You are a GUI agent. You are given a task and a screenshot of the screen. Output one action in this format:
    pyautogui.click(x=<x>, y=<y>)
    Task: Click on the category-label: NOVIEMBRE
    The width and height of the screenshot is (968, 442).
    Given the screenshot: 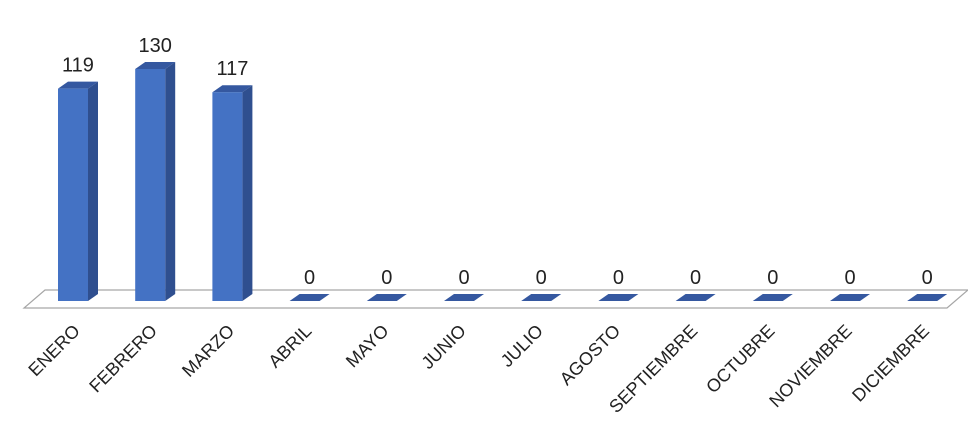 What is the action you would take?
    pyautogui.click(x=810, y=366)
    